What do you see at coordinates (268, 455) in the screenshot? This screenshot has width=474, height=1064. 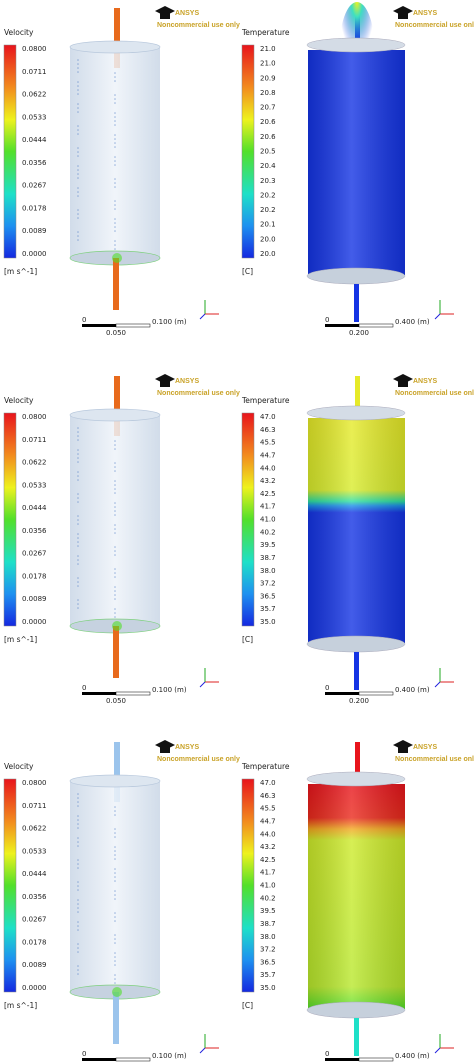 I see `colorbar-label: 44.7` at bounding box center [268, 455].